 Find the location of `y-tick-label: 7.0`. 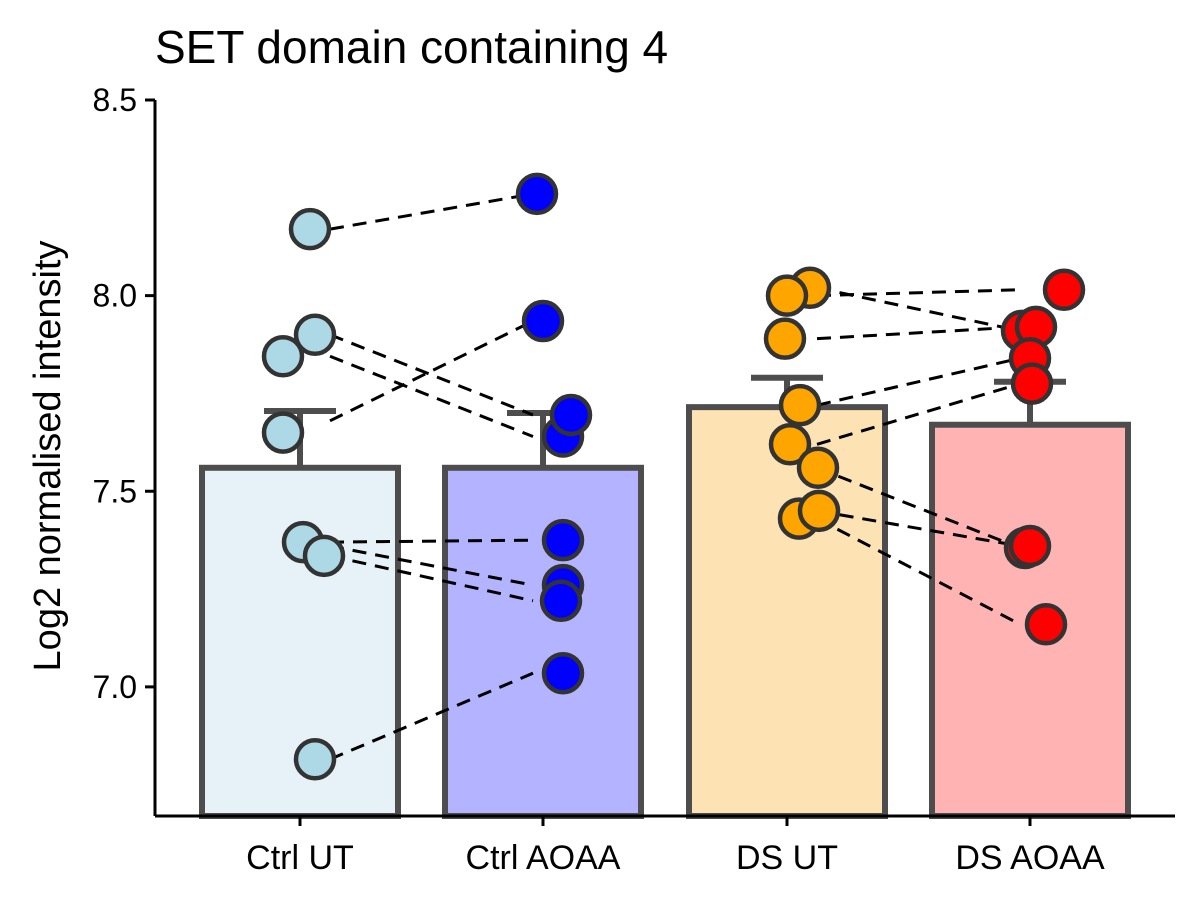

y-tick-label: 7.0 is located at coordinates (115, 687).